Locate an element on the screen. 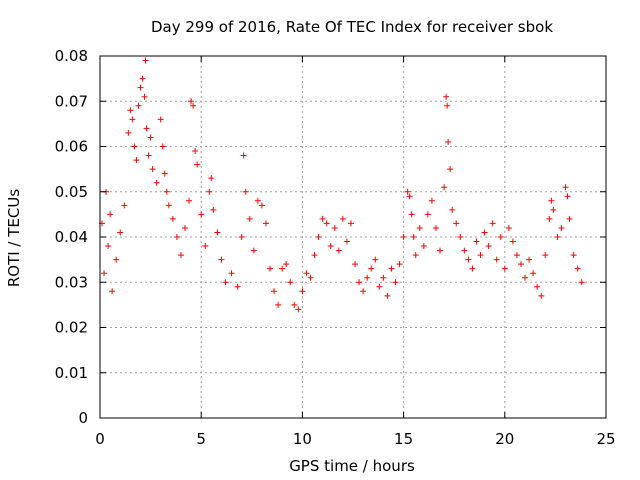  x-tick-label: 5 is located at coordinates (201, 439).